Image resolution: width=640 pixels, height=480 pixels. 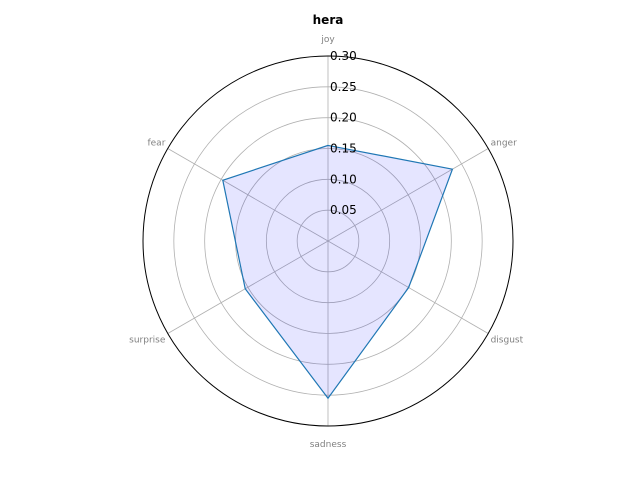 I want to click on chart-title: hera, so click(x=328, y=20).